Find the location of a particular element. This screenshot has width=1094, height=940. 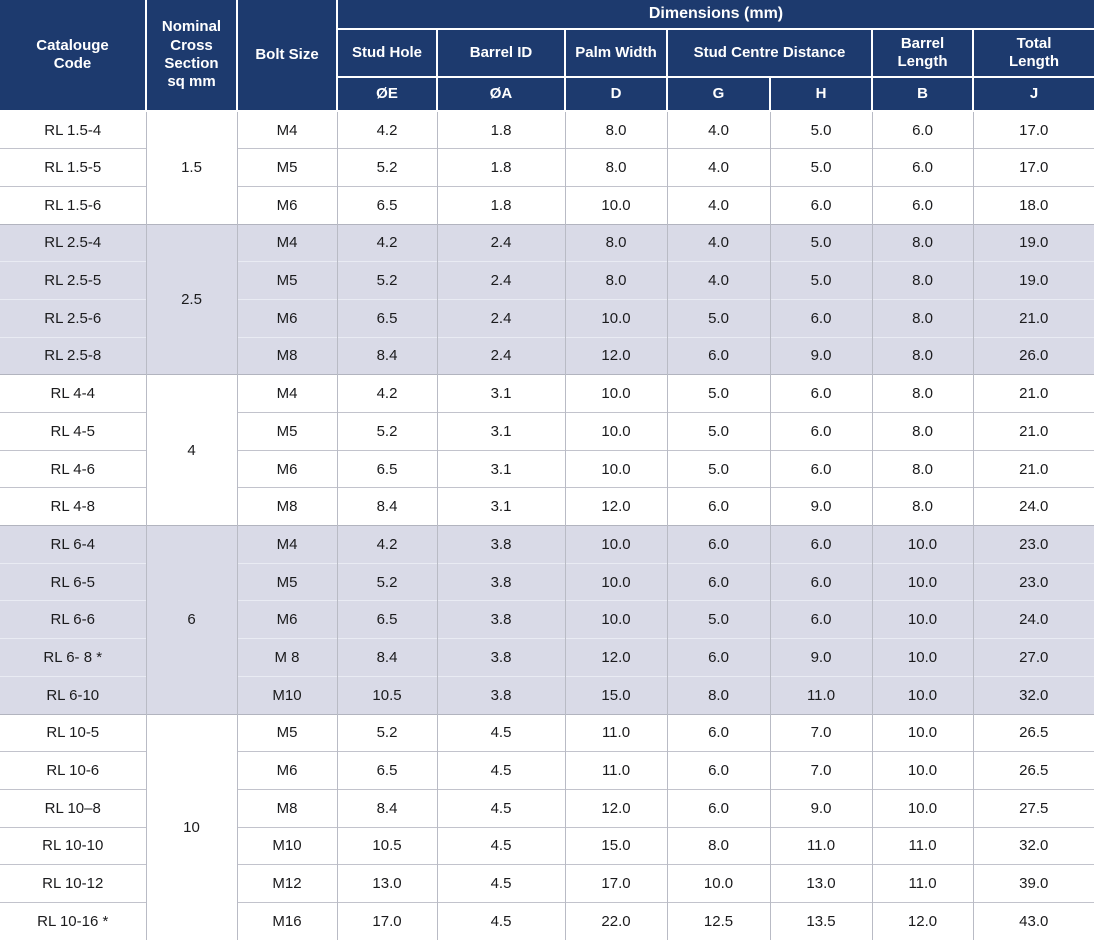

cell-dimension-value: 4.2 is located at coordinates (386, 242).